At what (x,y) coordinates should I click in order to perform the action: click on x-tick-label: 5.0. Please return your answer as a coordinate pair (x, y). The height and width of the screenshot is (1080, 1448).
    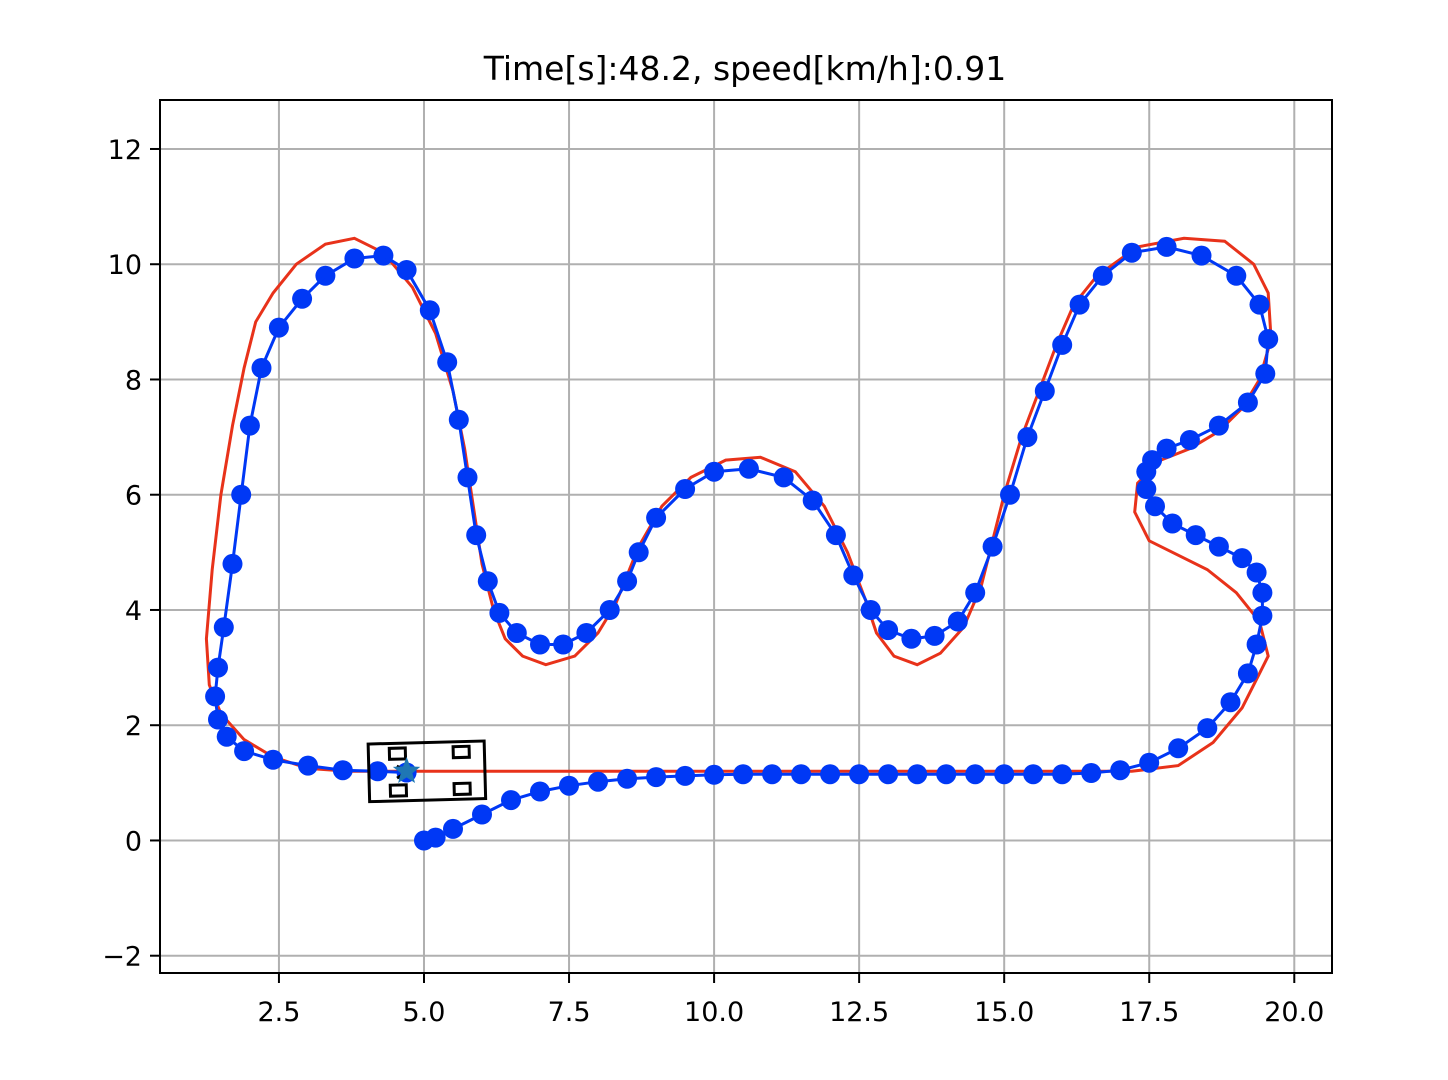
    Looking at the image, I should click on (424, 1012).